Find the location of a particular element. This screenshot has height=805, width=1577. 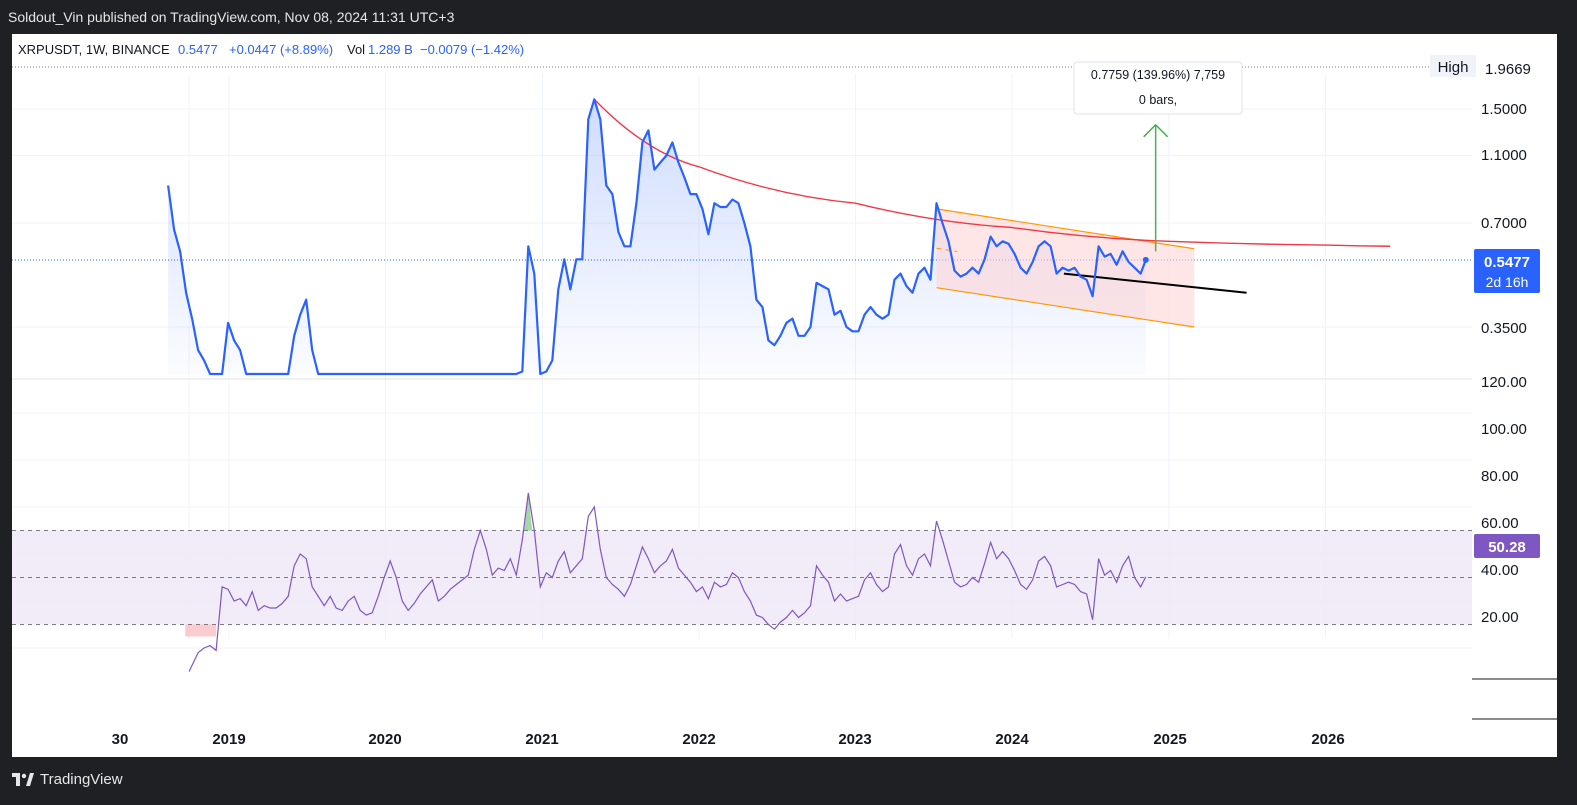

rsi-oversold-fill is located at coordinates (201, 630).